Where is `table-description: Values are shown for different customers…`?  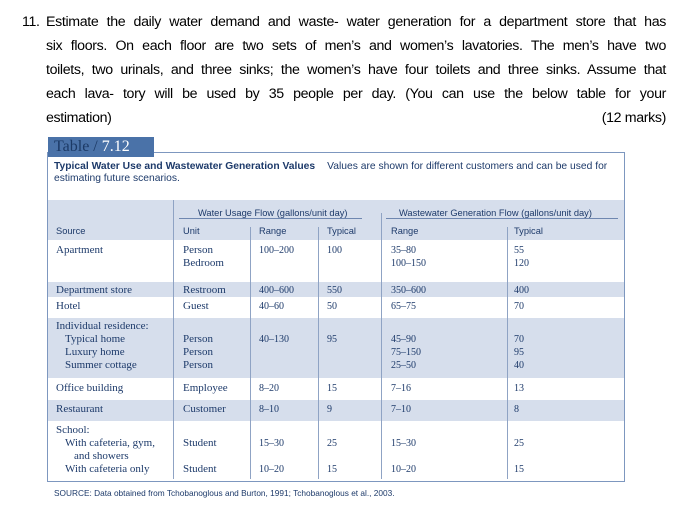
table-description: Values are shown for different customers… is located at coordinates (331, 172).